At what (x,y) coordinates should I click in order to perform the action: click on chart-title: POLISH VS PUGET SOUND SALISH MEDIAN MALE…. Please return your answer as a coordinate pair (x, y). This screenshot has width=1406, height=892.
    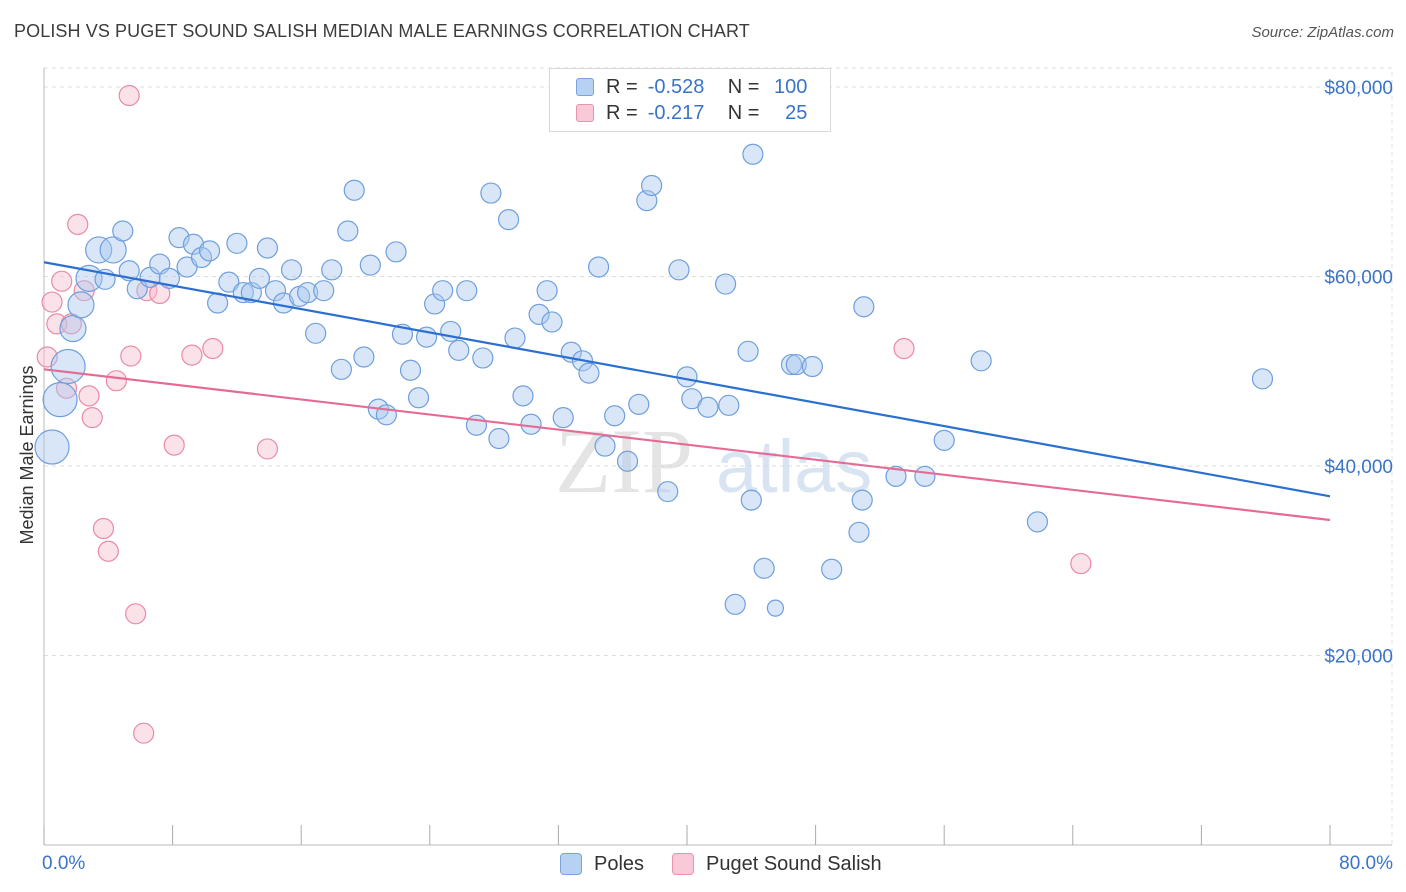
    Looking at the image, I should click on (382, 31).